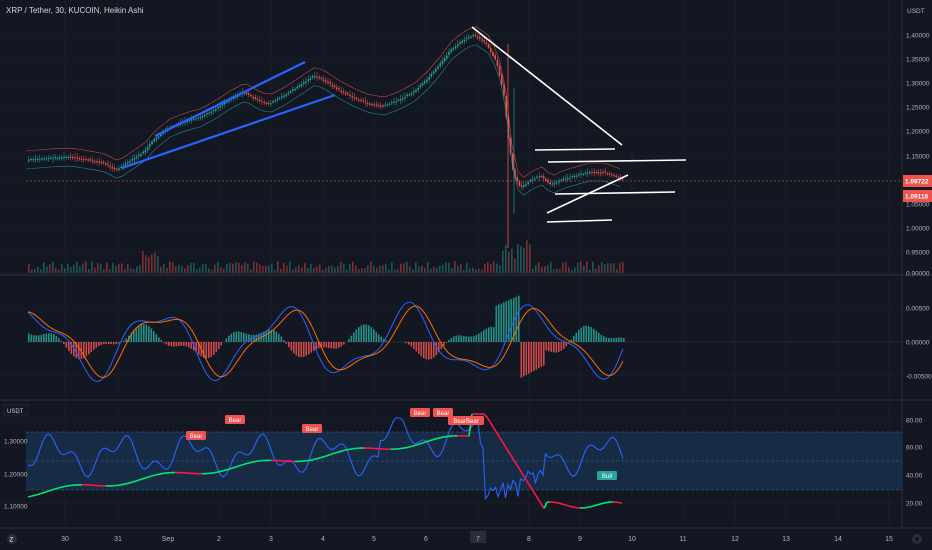 The image size is (932, 550). What do you see at coordinates (918, 132) in the screenshot?
I see `price-tick: 1.20000` at bounding box center [918, 132].